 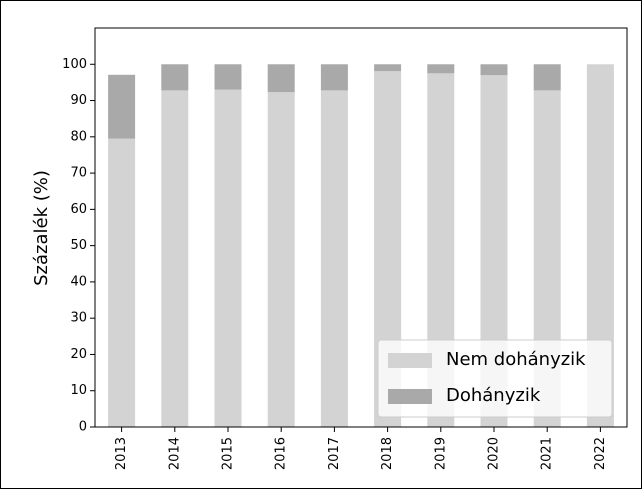 What do you see at coordinates (334, 453) in the screenshot?
I see `x-tick-label: 2017` at bounding box center [334, 453].